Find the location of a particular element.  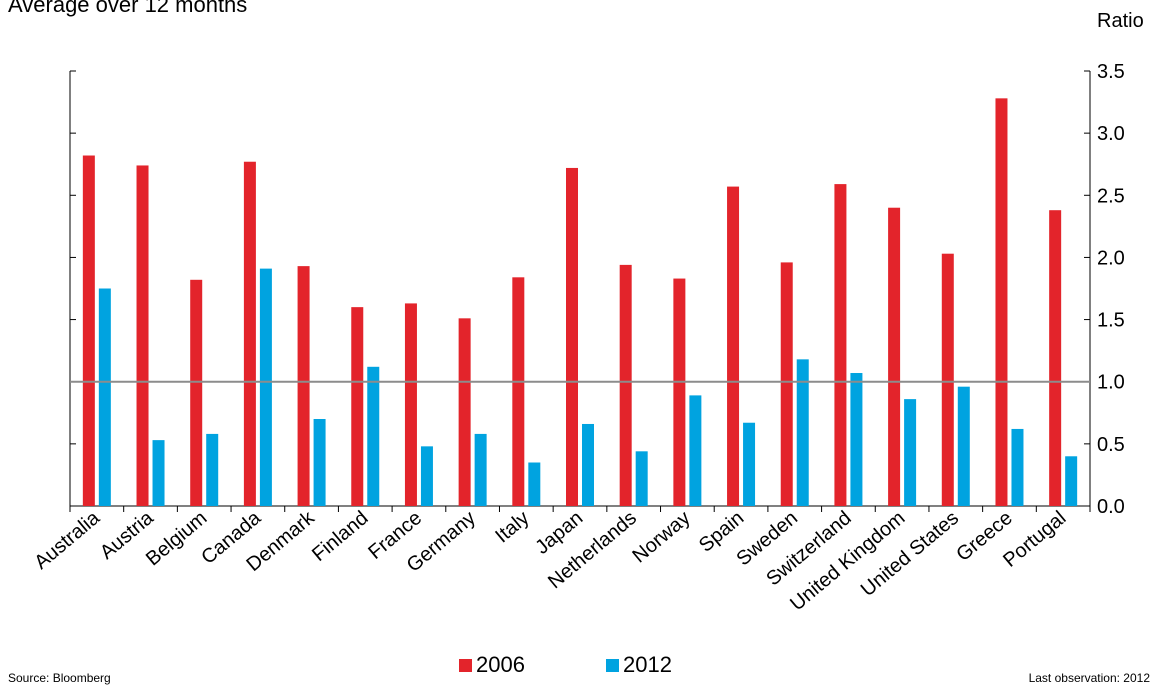

x-tick-label: Belgium is located at coordinates (177, 538).